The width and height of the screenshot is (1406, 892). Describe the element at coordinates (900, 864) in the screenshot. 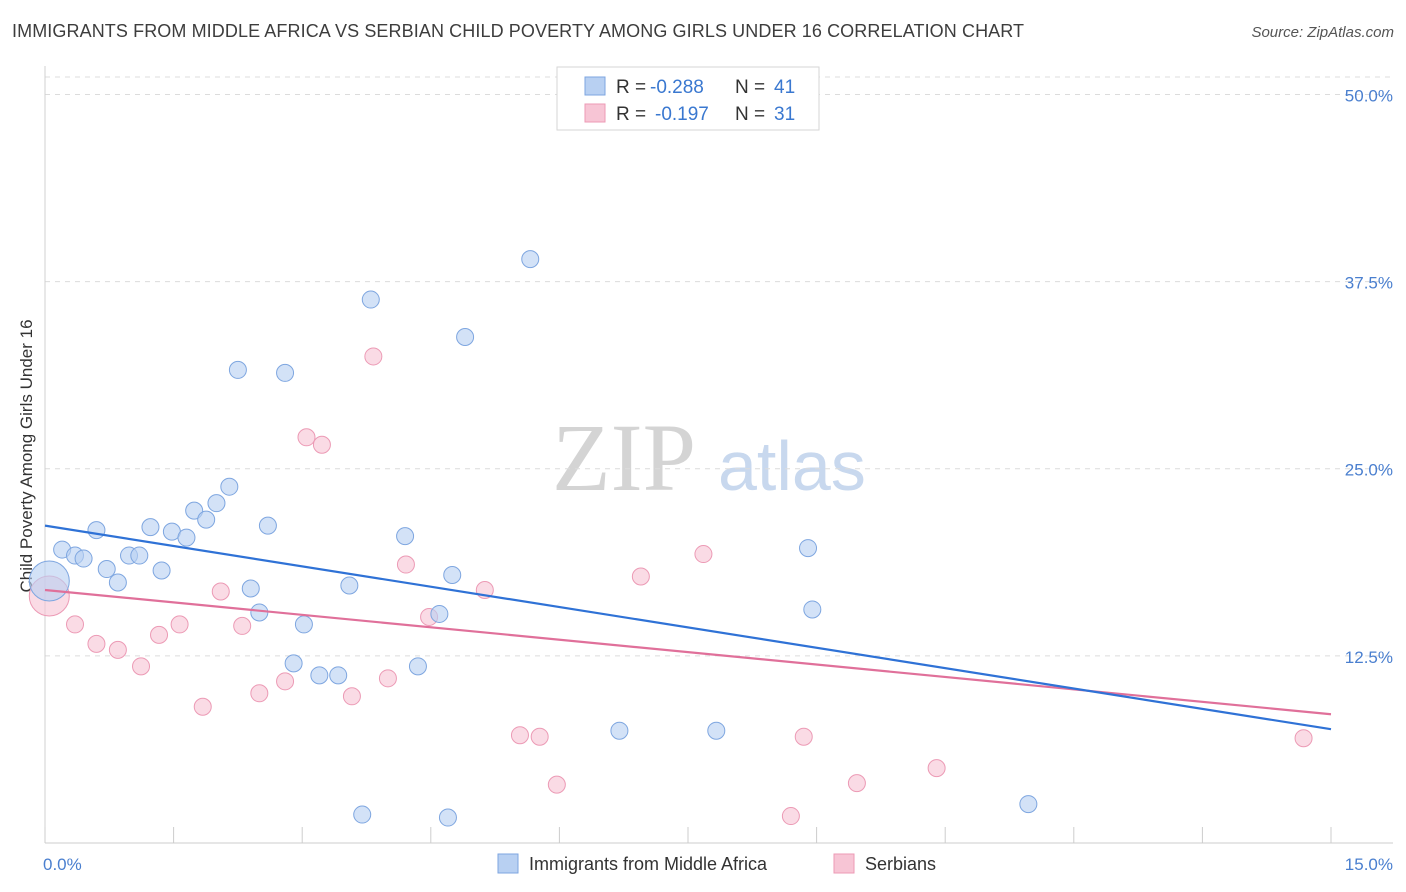

I see `bottom-legend-label-pink: Serbians` at that location.